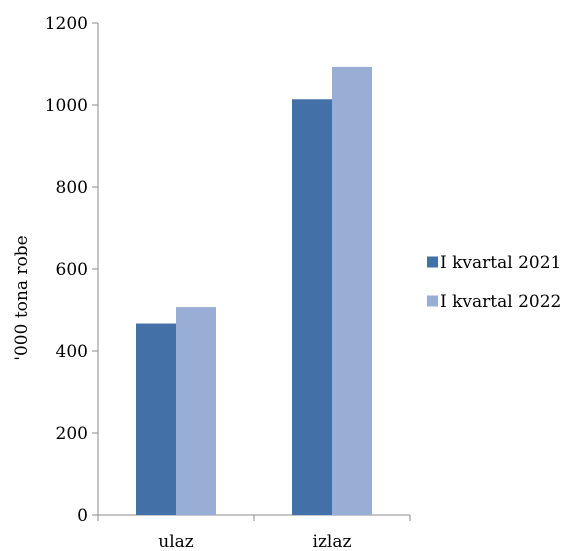  I want to click on y-axis-label: '000 tona robe, so click(22, 297).